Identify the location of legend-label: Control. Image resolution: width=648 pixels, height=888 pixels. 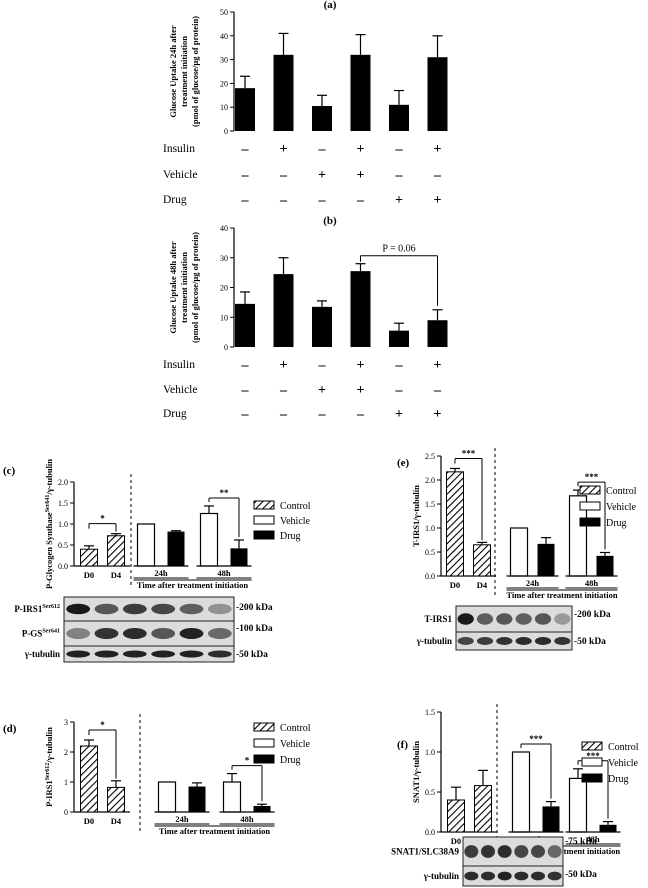
(623, 747).